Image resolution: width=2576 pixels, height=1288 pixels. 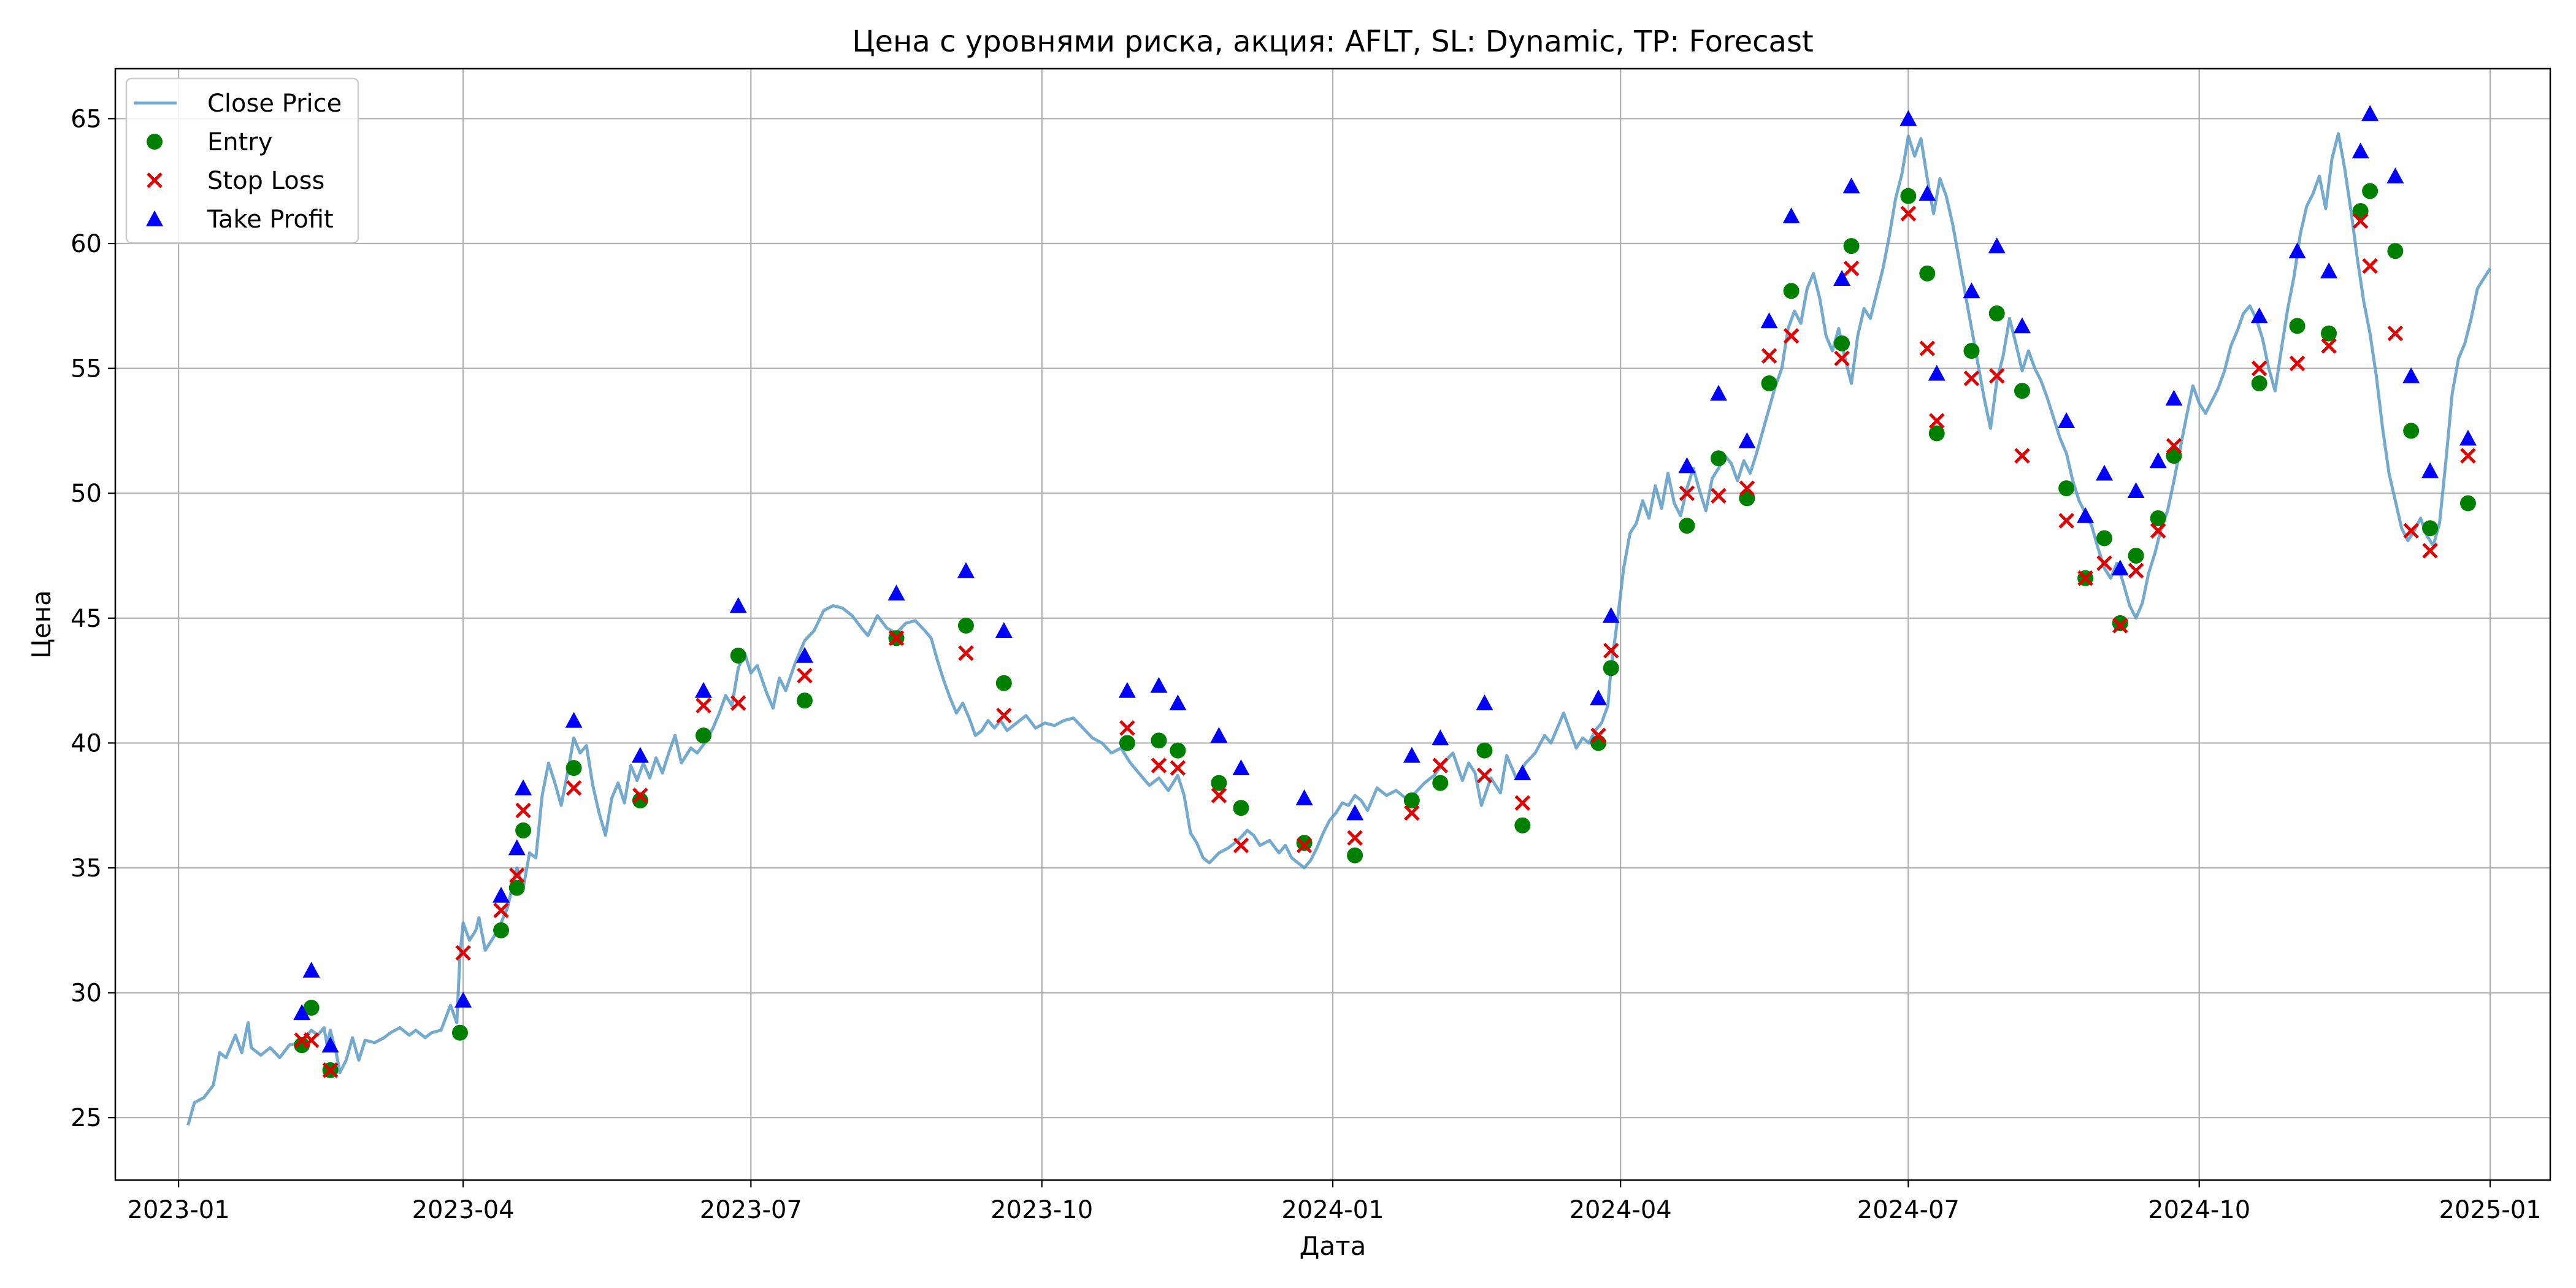 I want to click on y-tick-label: 25, so click(x=86, y=1118).